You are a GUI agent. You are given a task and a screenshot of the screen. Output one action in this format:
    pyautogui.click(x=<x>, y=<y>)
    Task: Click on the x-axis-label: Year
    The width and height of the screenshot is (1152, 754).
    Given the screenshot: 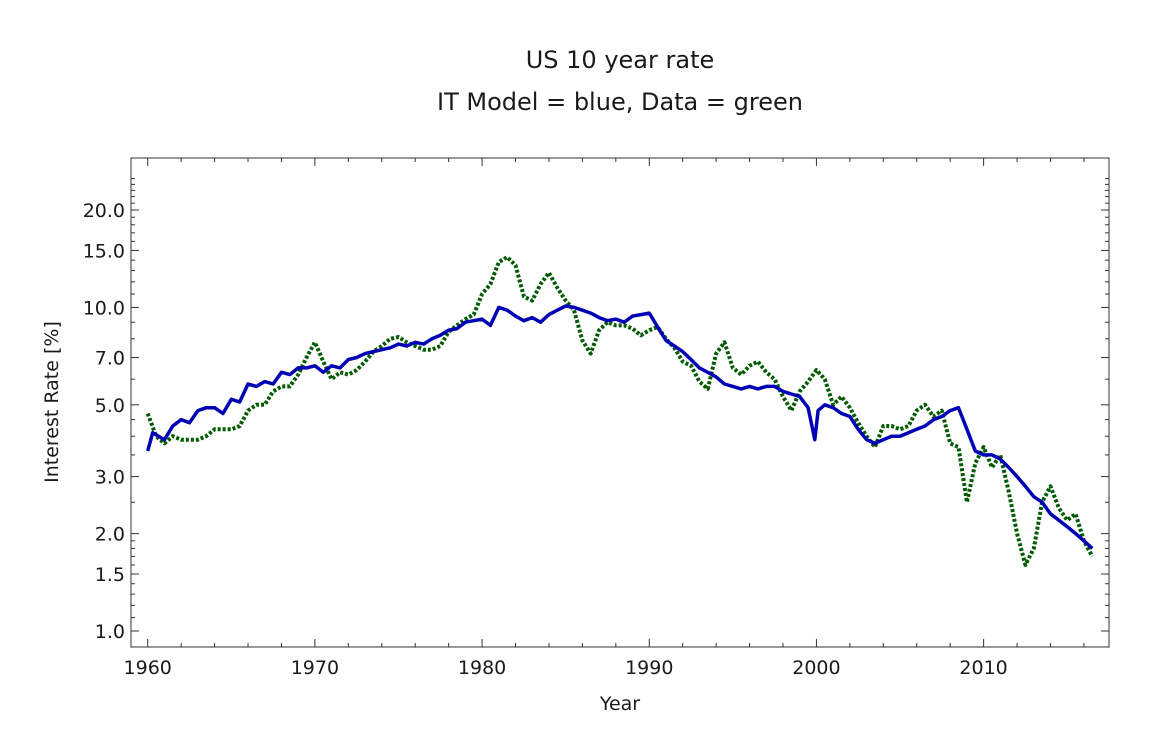 What is the action you would take?
    pyautogui.click(x=619, y=704)
    